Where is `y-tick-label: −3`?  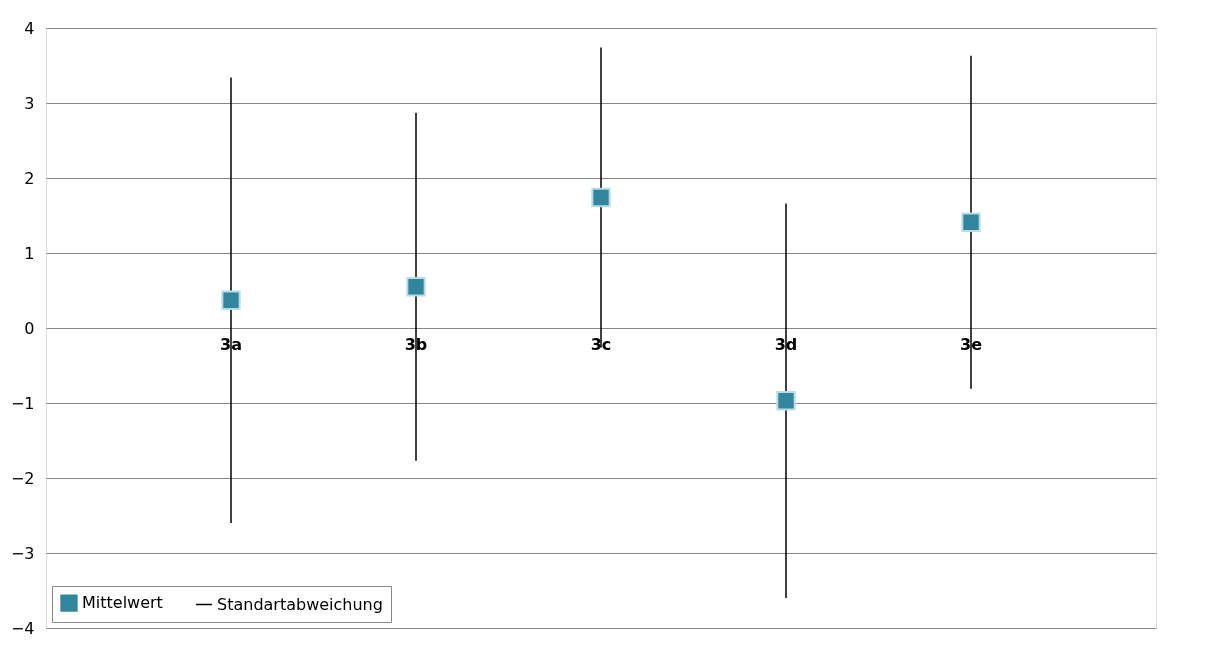
y-tick-label: −3 is located at coordinates (22, 553).